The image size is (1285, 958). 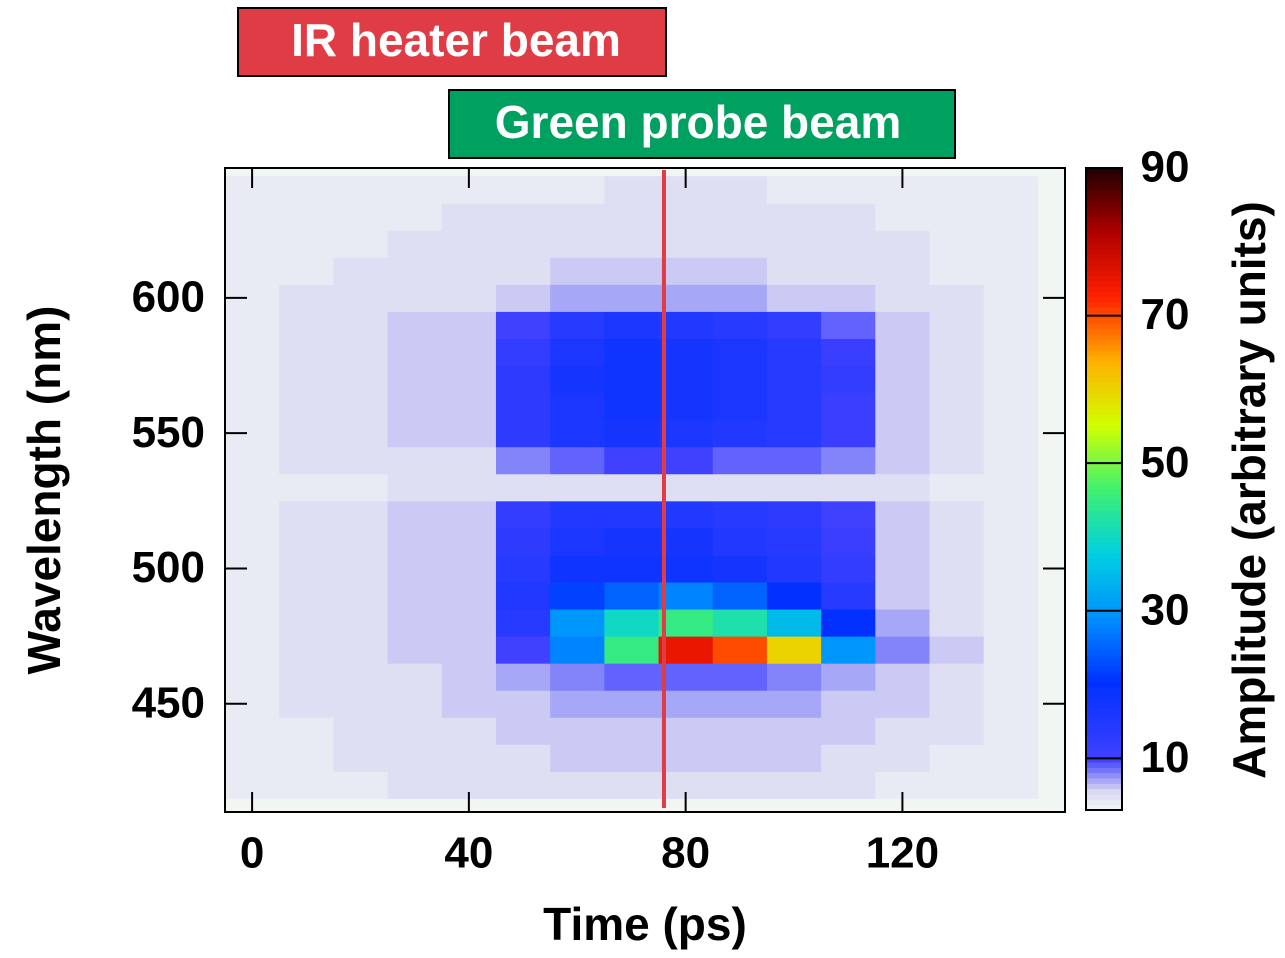 What do you see at coordinates (685, 853) in the screenshot?
I see `x-tick-label: 80` at bounding box center [685, 853].